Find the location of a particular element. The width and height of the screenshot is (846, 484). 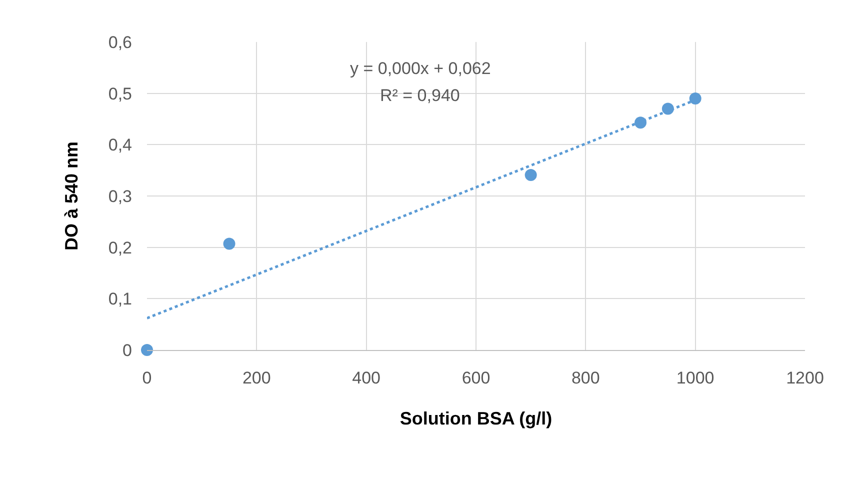

x-tick-label: 1000 is located at coordinates (695, 378).